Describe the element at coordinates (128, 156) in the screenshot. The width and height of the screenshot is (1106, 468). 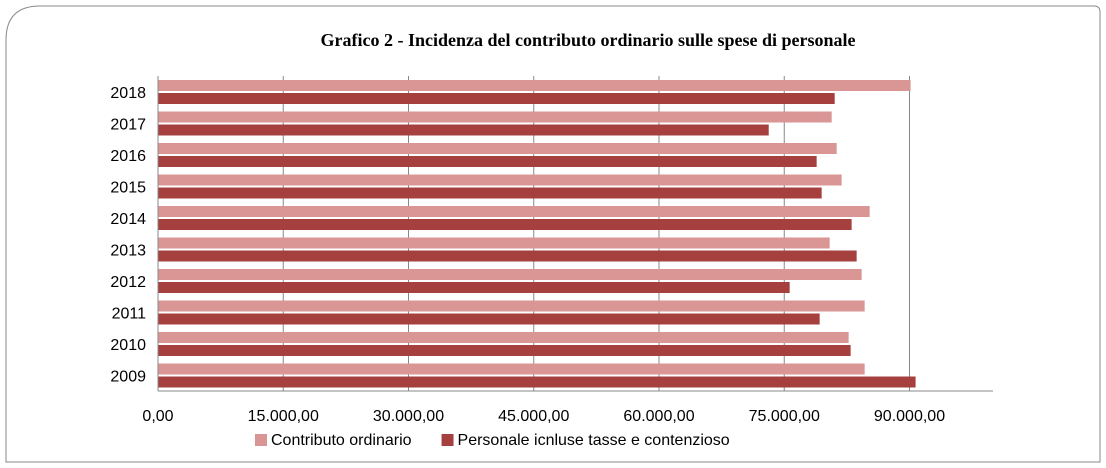
I see `y-tick-label: 2016` at that location.